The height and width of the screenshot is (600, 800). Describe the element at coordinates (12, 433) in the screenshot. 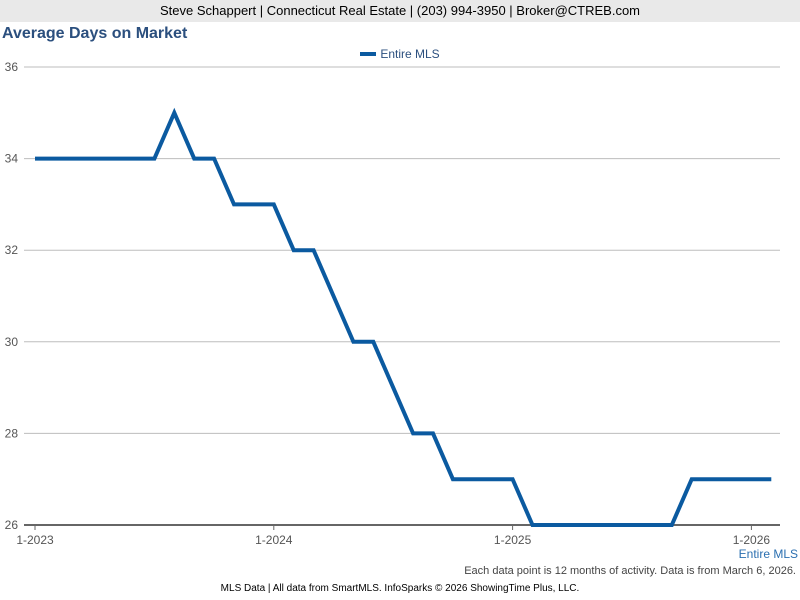

I see `y-tick-label-28: 28` at that location.